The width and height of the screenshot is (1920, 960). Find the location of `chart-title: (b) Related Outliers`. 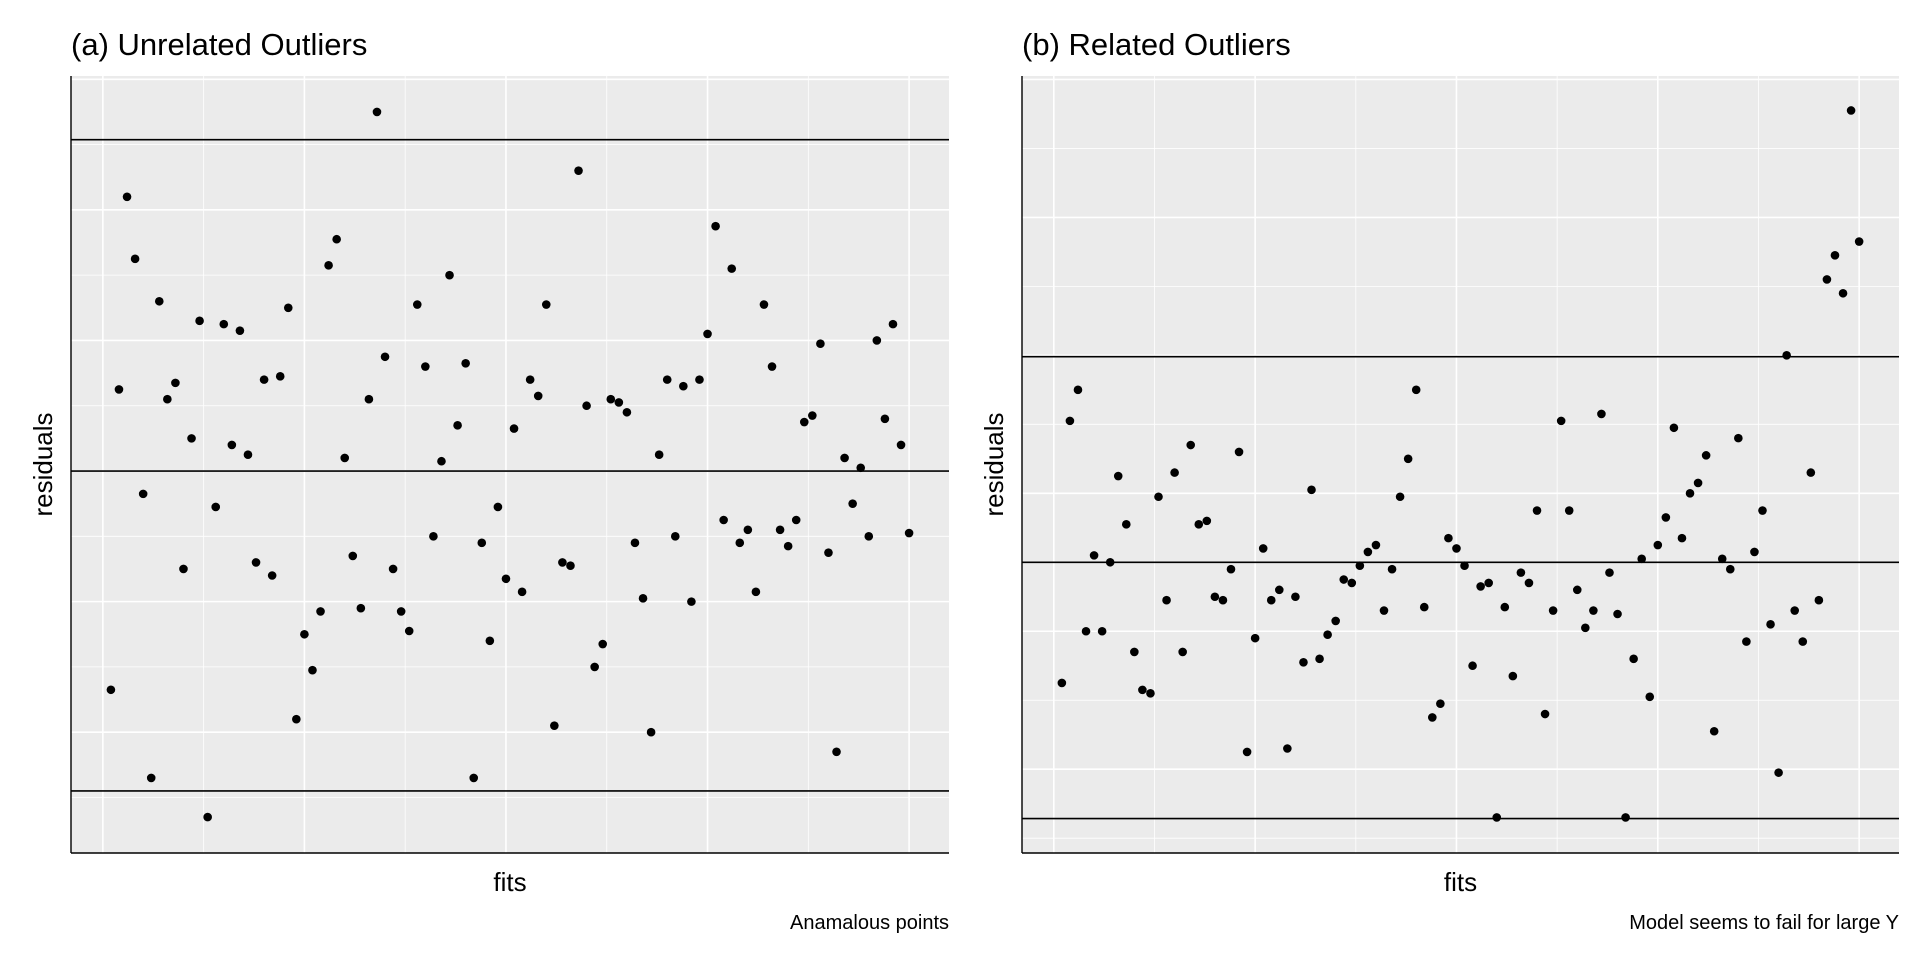

chart-title: (b) Related Outliers is located at coordinates (1156, 44).